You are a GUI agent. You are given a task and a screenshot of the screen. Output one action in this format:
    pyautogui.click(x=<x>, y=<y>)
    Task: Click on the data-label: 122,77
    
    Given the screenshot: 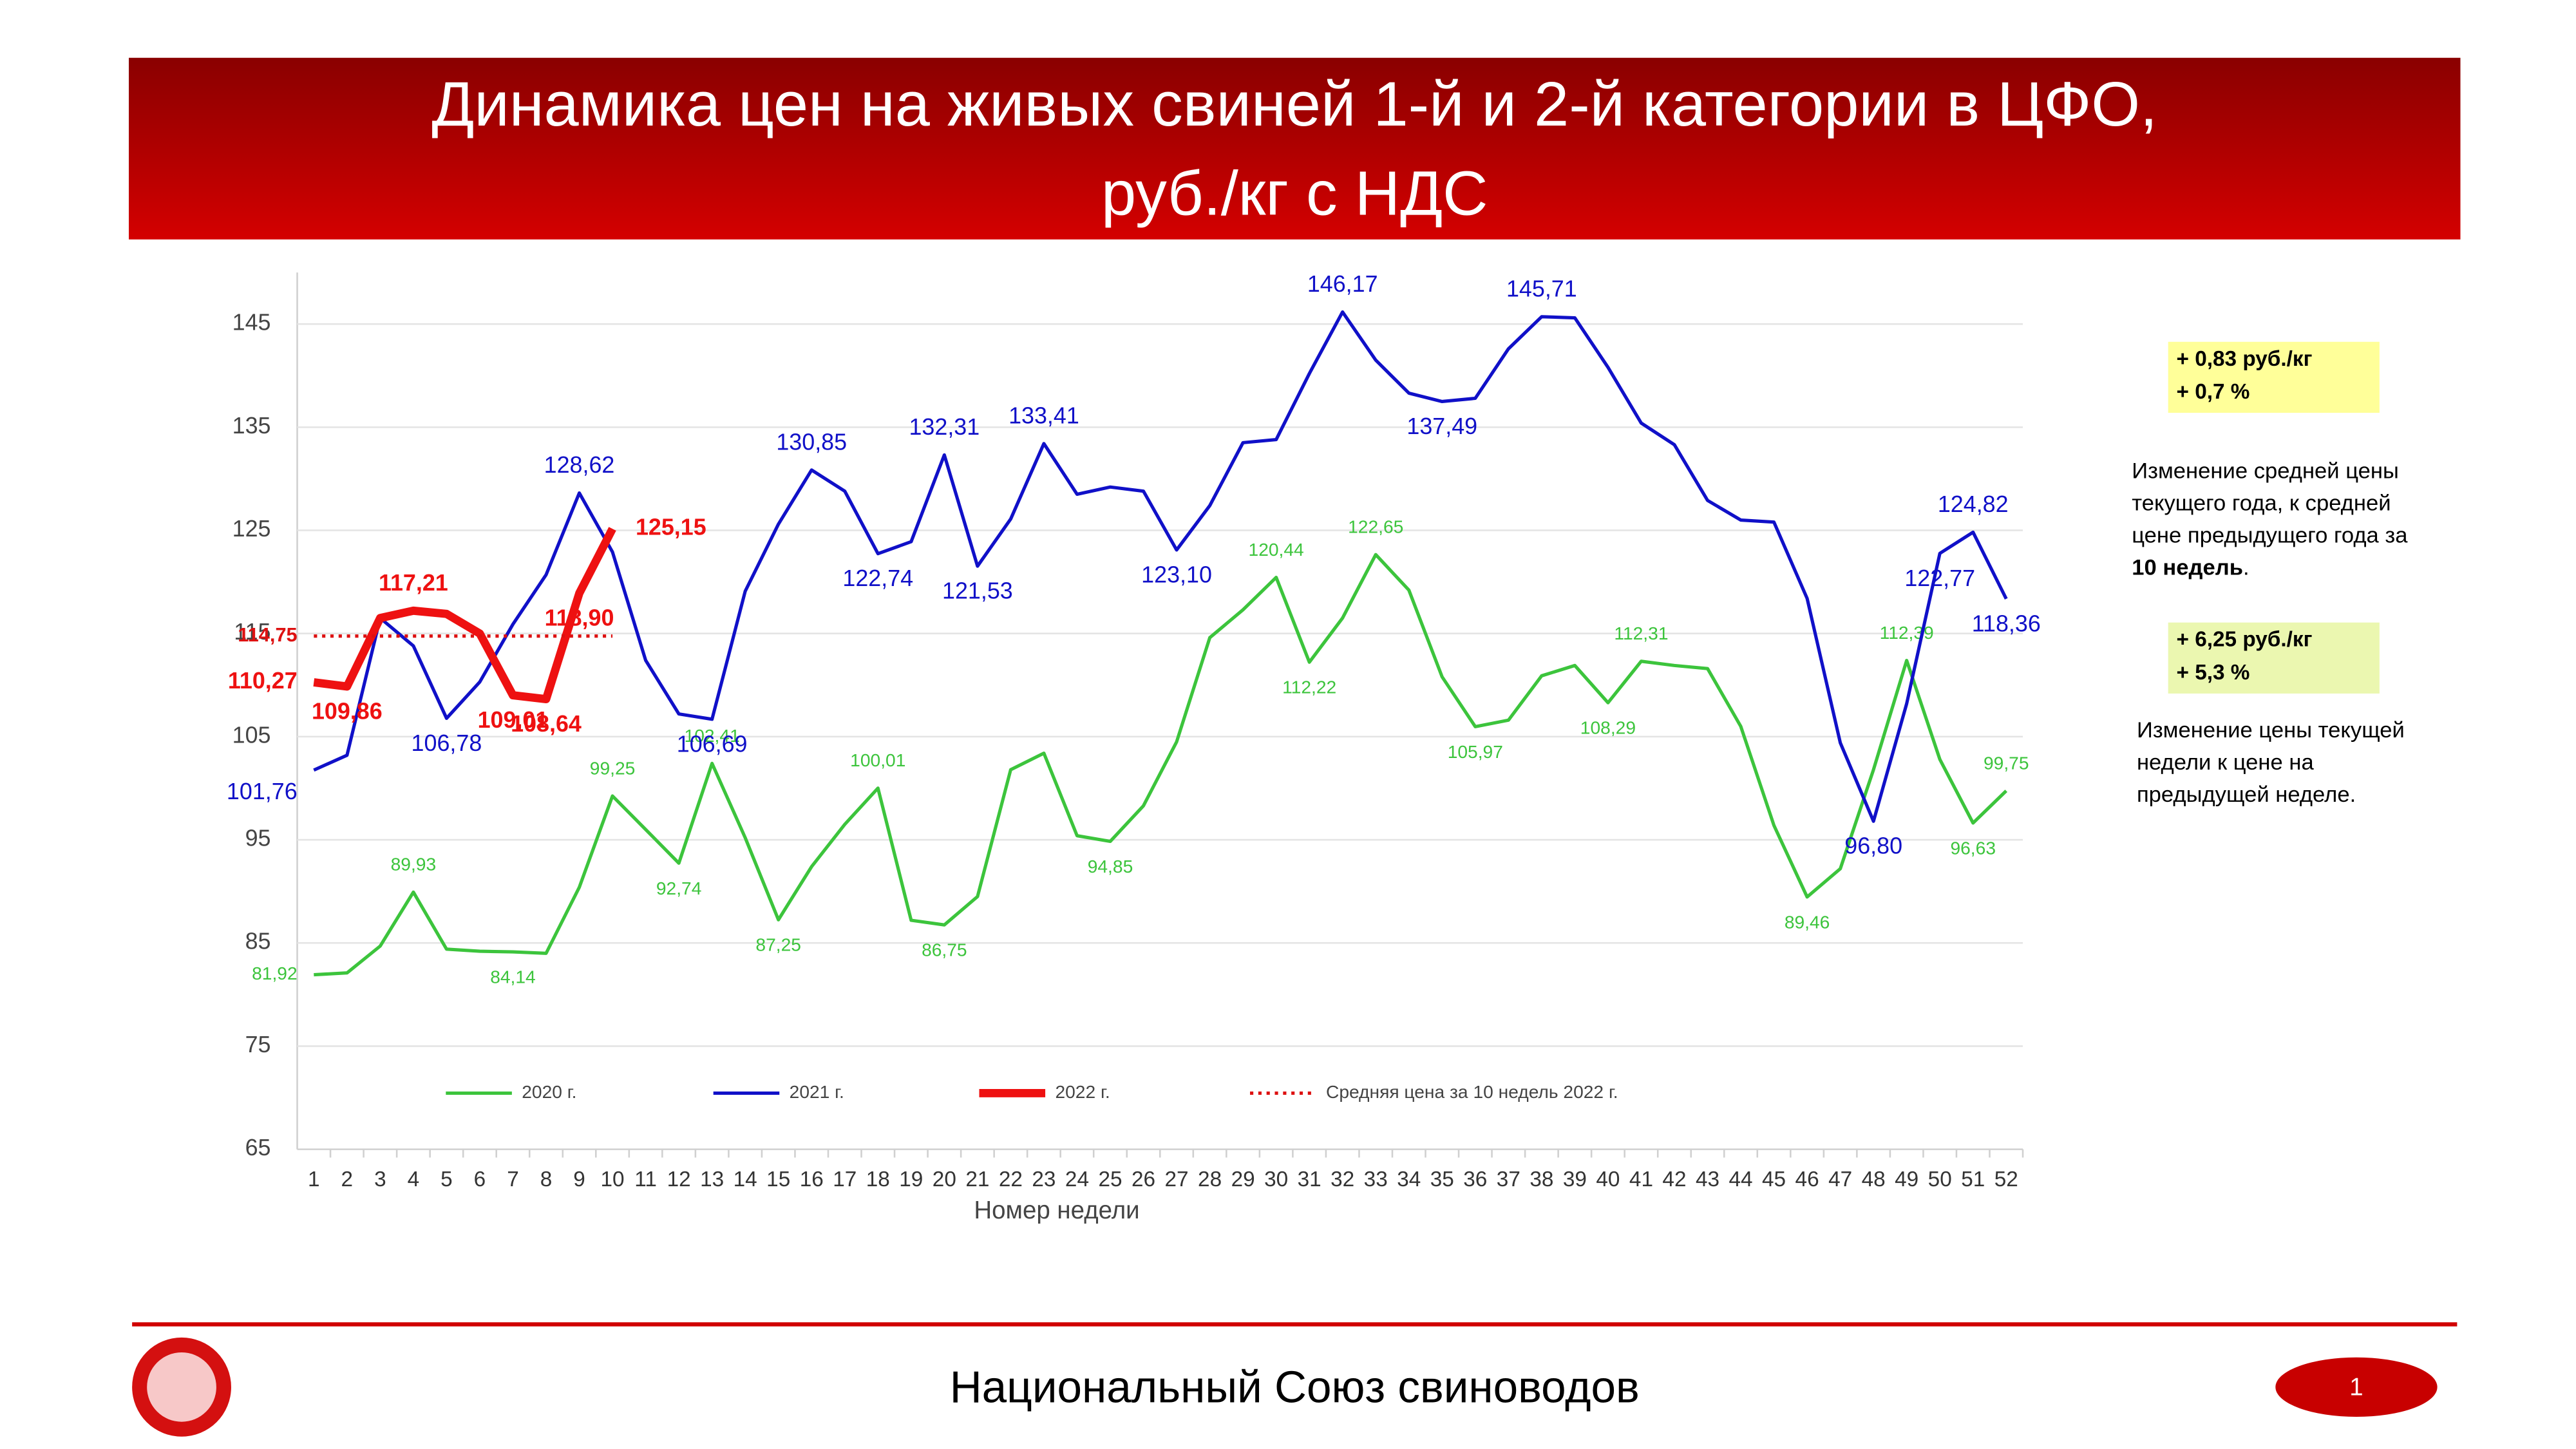 What is the action you would take?
    pyautogui.click(x=1940, y=578)
    